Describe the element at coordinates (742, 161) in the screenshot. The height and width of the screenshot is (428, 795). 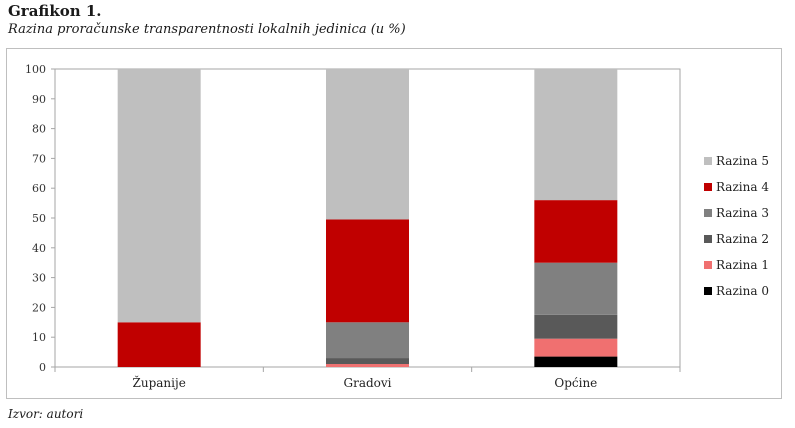
I see `legend-label: Razina 5` at that location.